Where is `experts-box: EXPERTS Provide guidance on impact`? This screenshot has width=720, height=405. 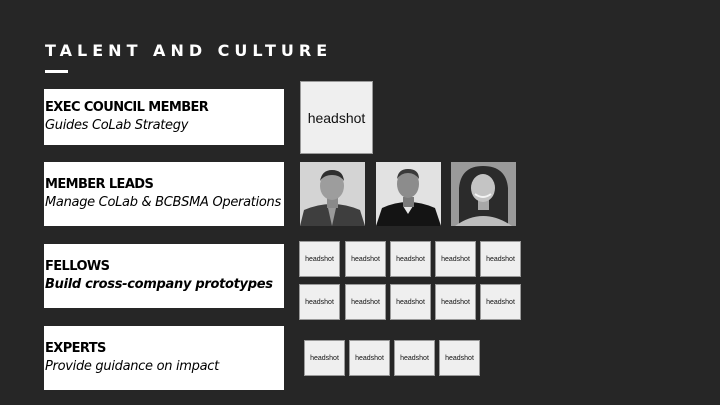
experts-box: EXPERTS Provide guidance on impact is located at coordinates (164, 358).